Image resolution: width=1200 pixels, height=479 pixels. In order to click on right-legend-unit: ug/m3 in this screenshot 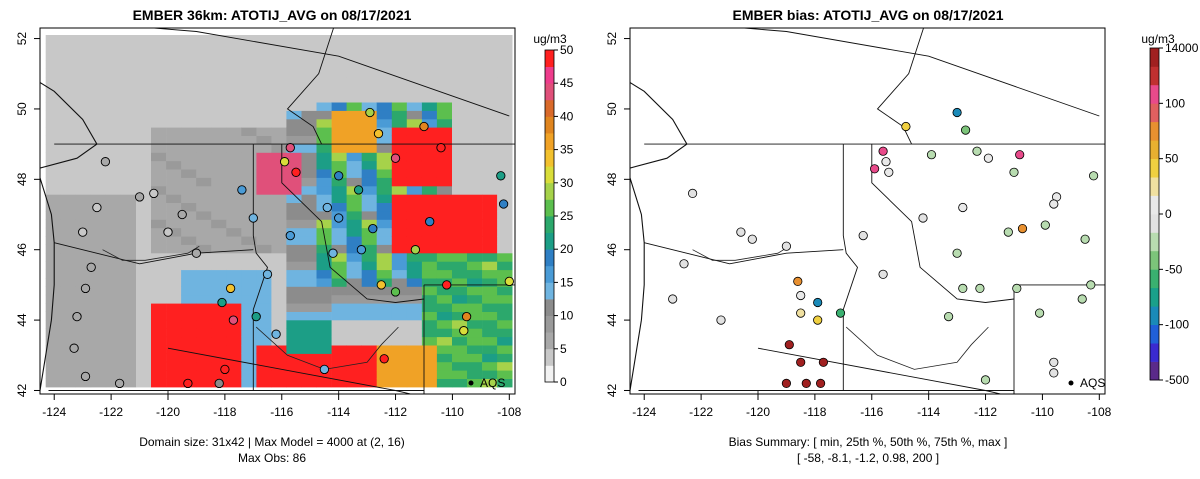, I will do `click(1158, 39)`.